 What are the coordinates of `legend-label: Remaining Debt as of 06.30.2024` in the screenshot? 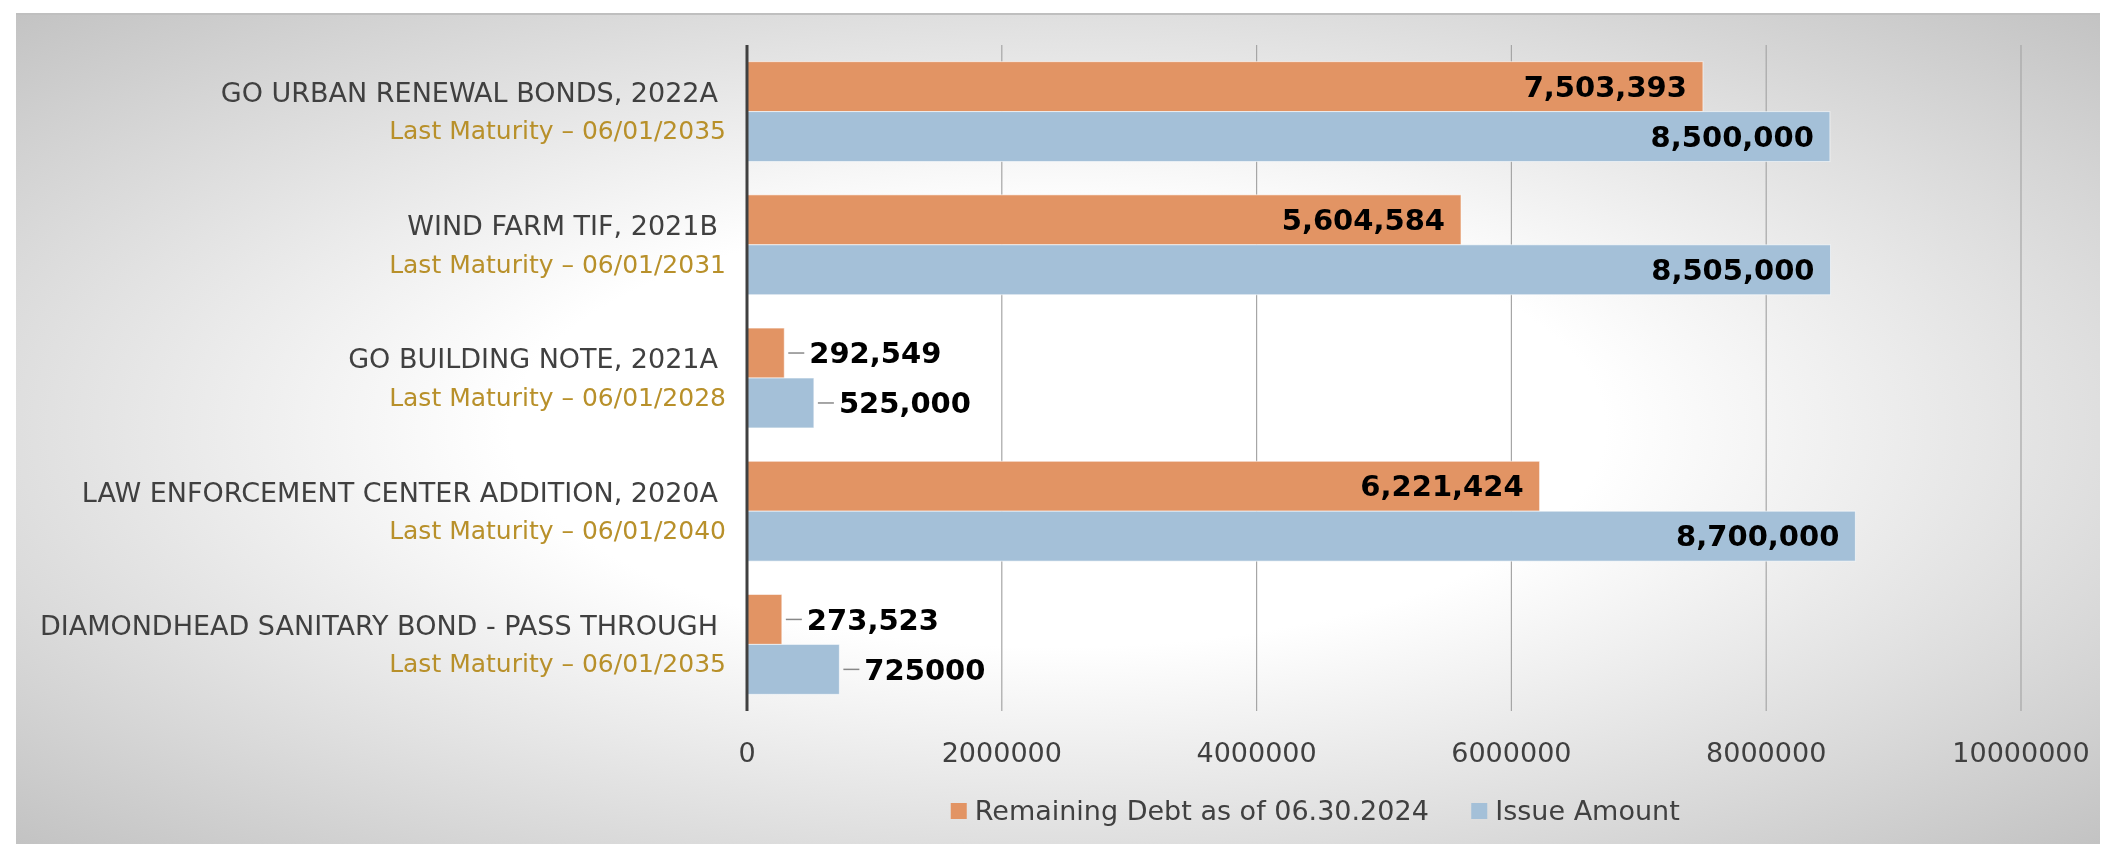 It's located at (1201, 811).